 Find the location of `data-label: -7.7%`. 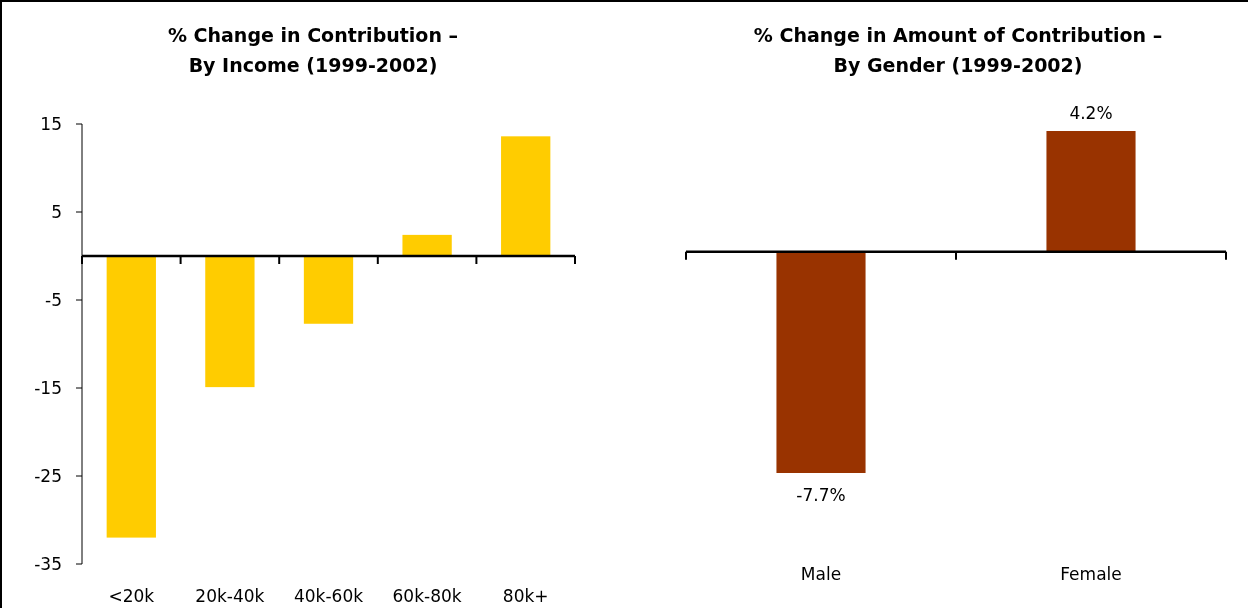

data-label: -7.7% is located at coordinates (821, 495).